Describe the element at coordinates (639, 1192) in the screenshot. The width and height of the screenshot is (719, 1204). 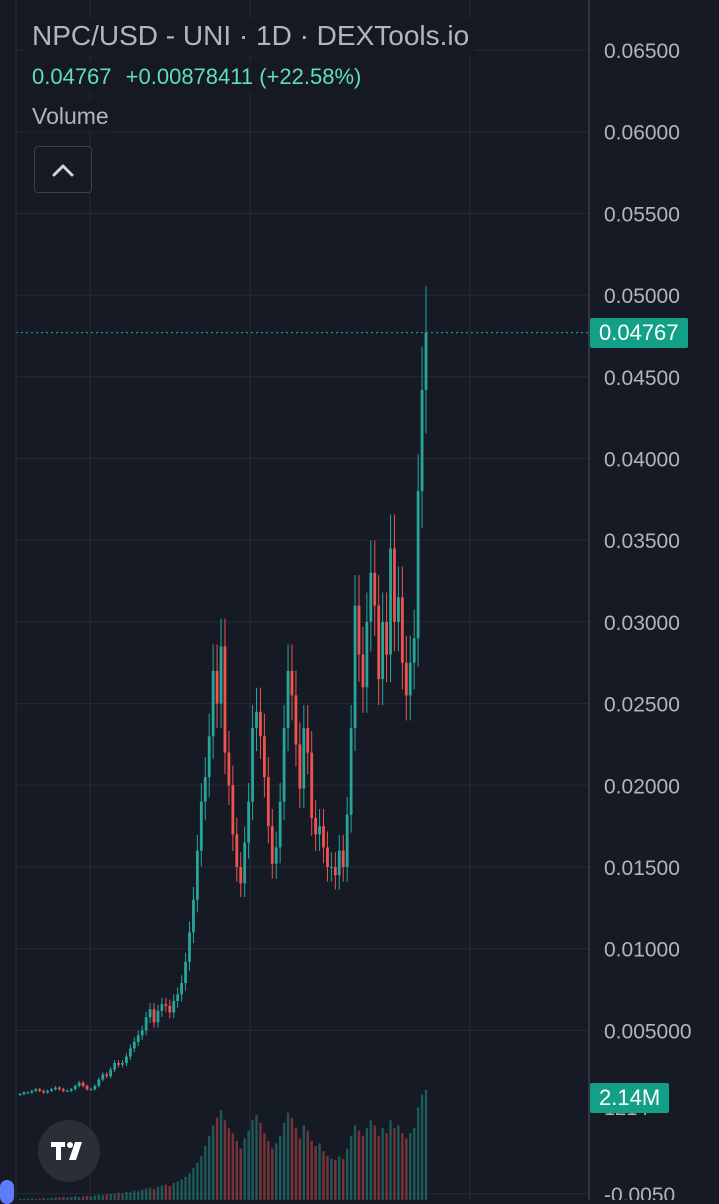
I see `ytick-label-13: -0.0050` at that location.